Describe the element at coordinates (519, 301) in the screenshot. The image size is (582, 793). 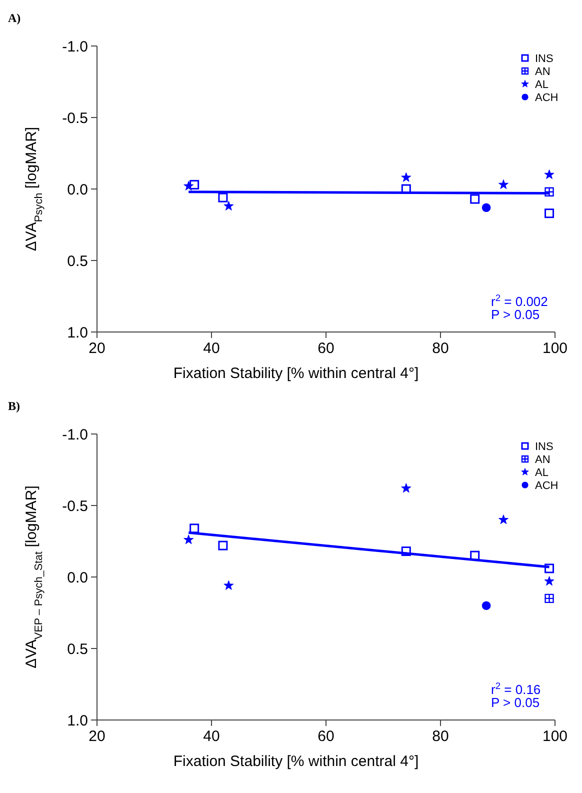
I see `annotation: r$^{2}$ = 0.002` at that location.